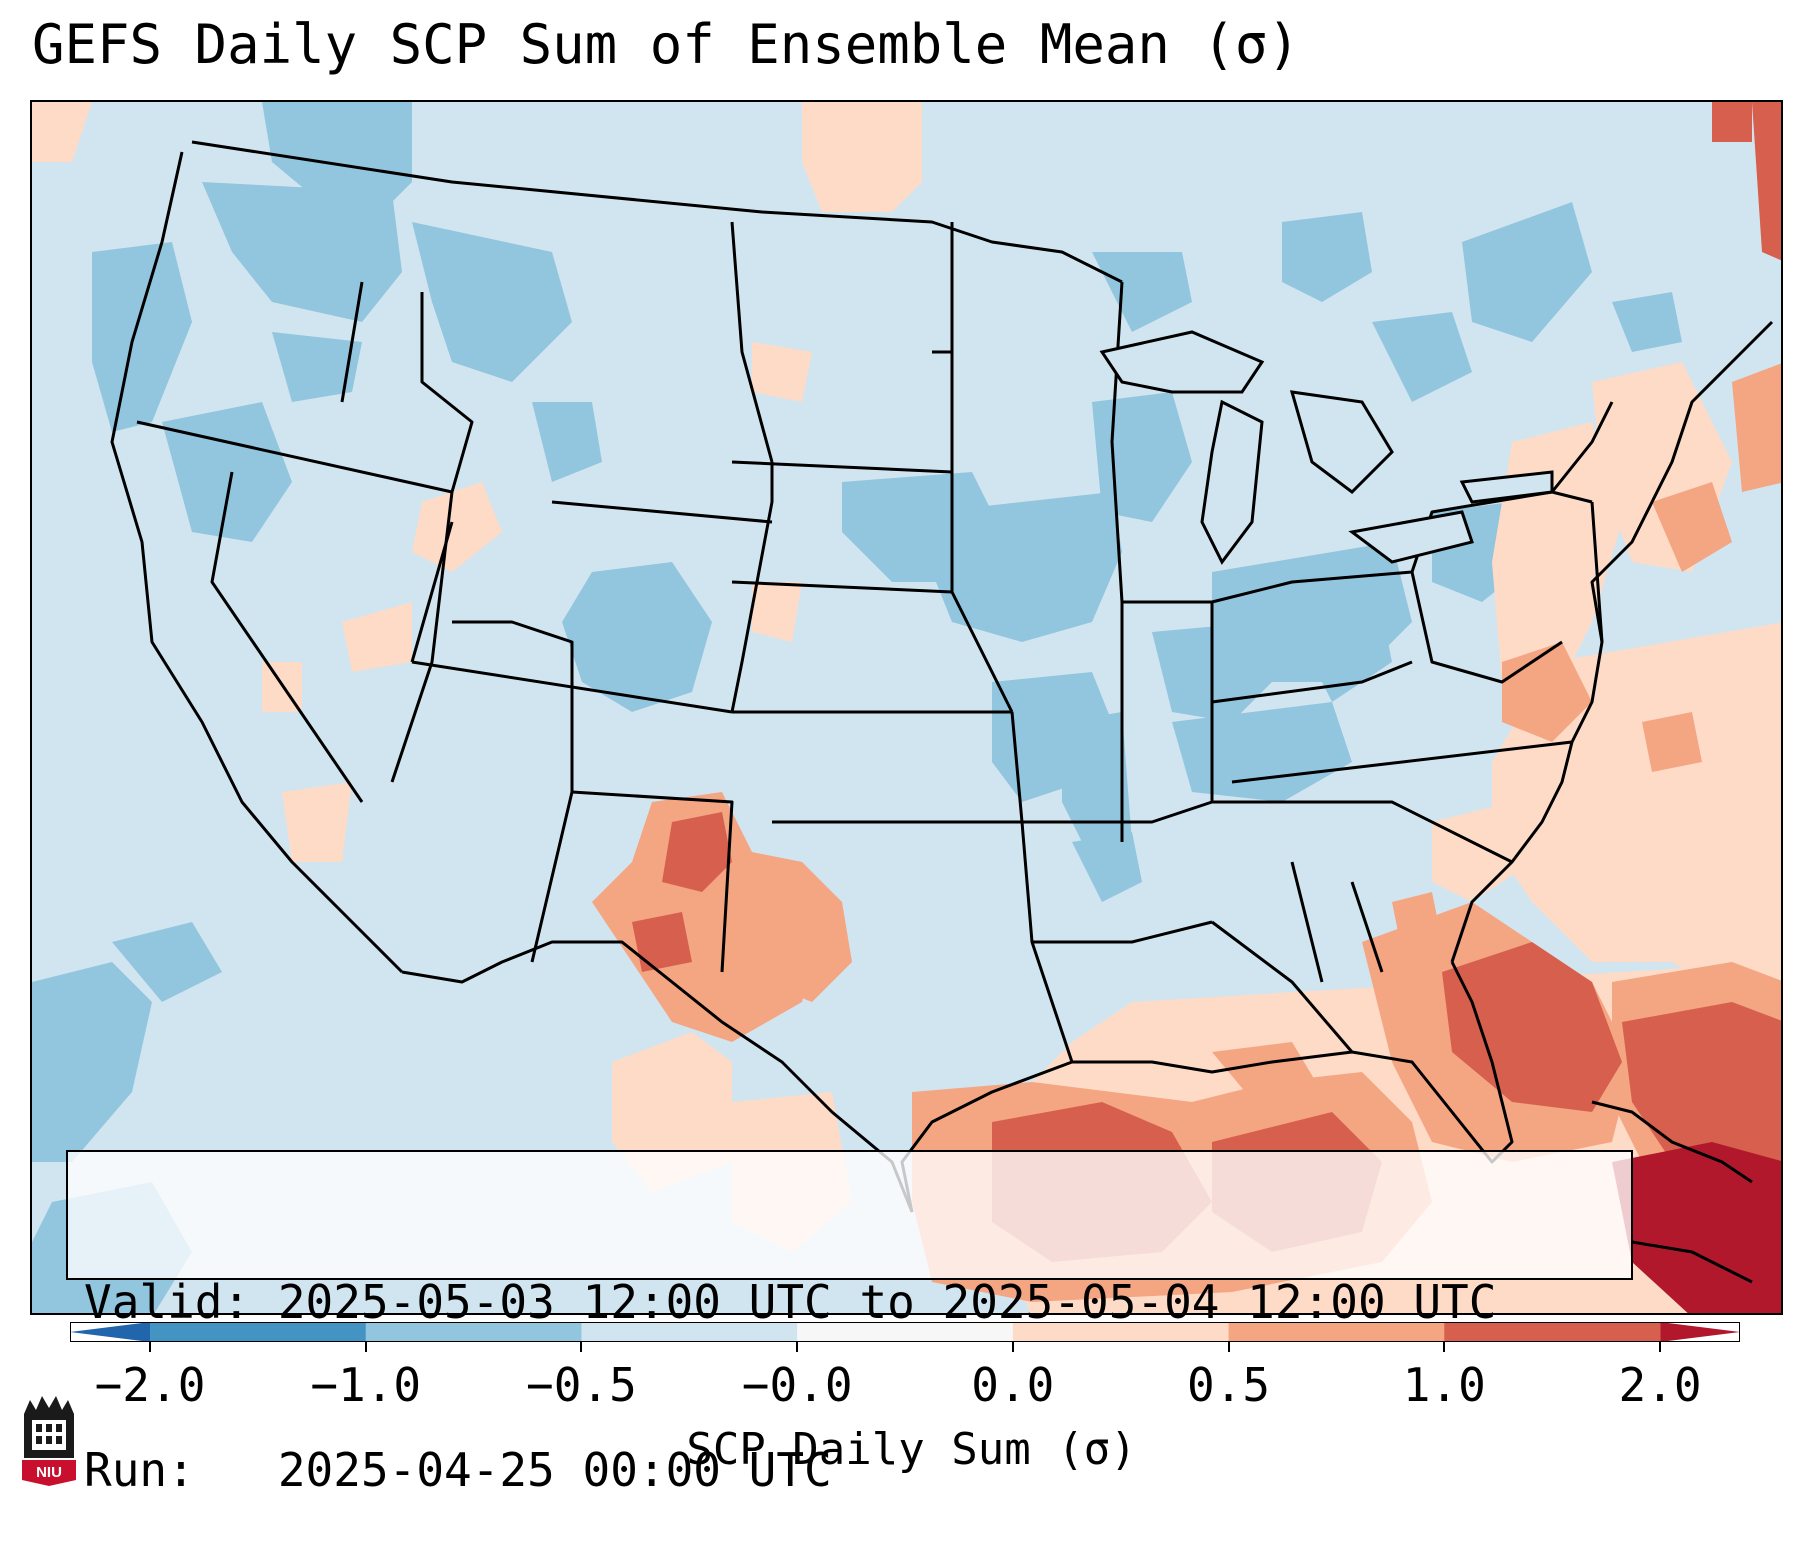  What do you see at coordinates (150, 1385) in the screenshot?
I see `colorbar-tick-label: −2.0` at bounding box center [150, 1385].